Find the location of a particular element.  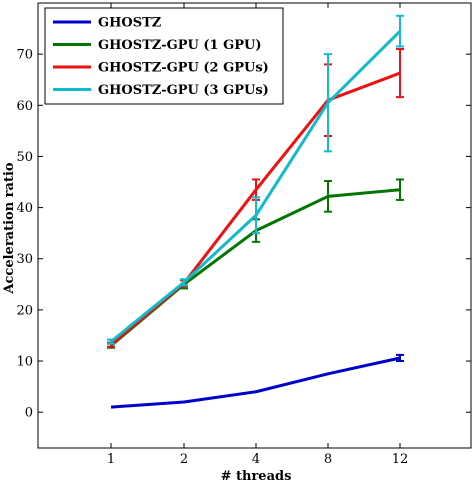

y-tick-label: 50 is located at coordinates (24, 157).